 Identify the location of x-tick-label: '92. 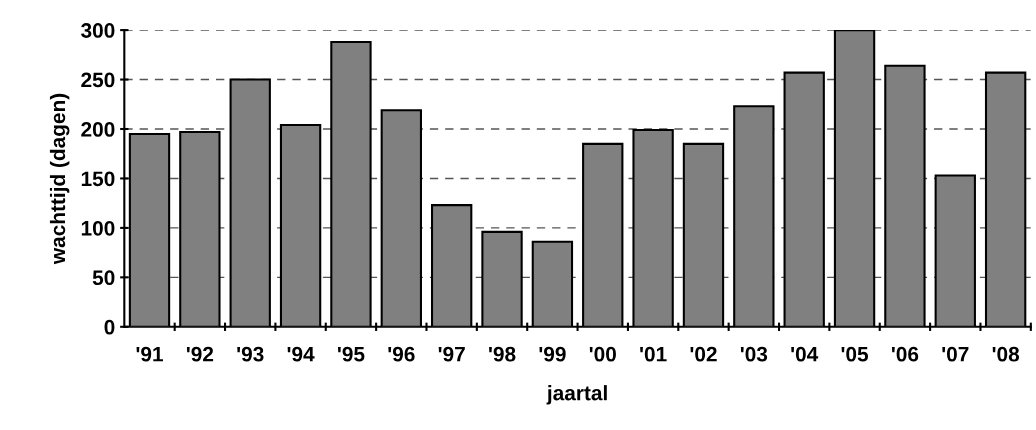
(200, 354).